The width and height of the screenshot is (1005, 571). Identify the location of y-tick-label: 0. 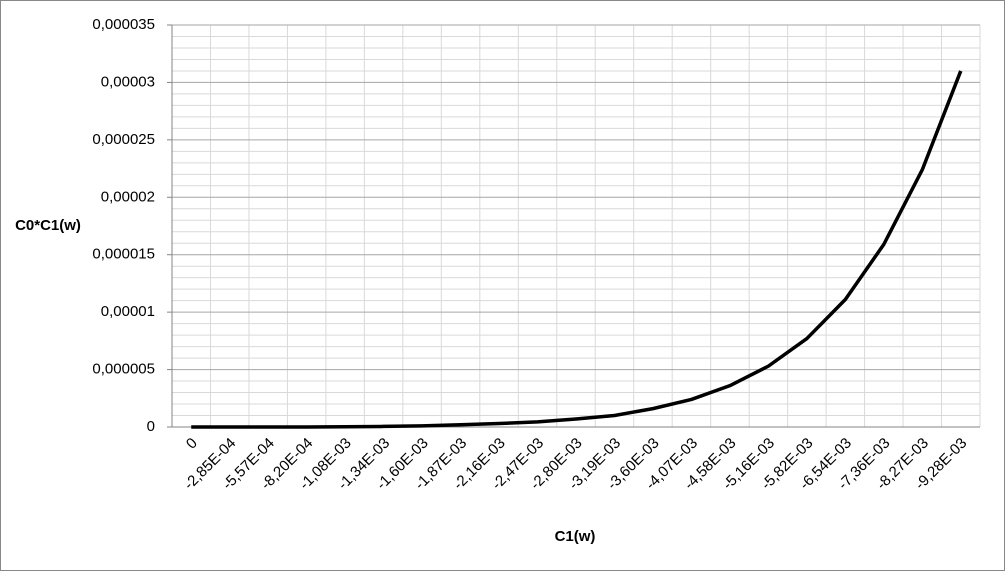
(151, 426).